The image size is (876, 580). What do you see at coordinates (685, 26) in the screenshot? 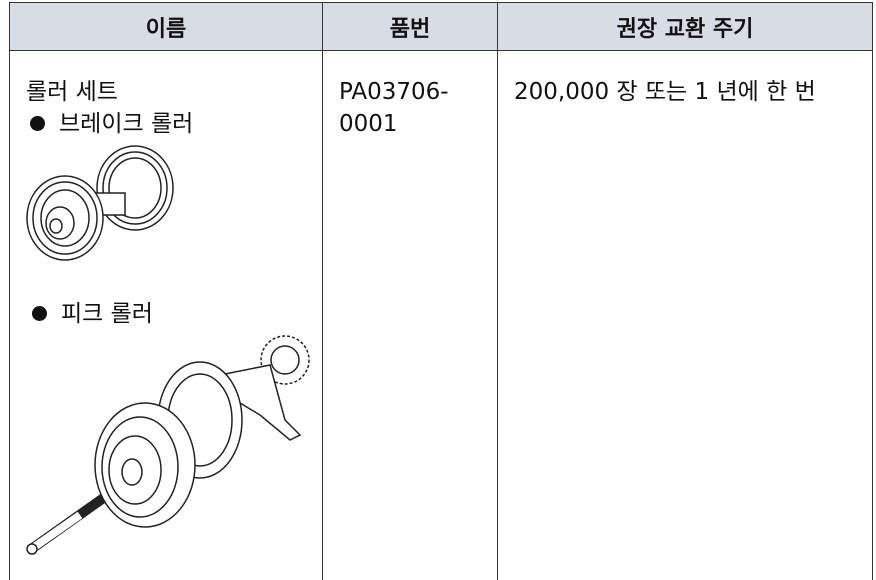
I see `header-interval: 권장 교환 주기` at bounding box center [685, 26].